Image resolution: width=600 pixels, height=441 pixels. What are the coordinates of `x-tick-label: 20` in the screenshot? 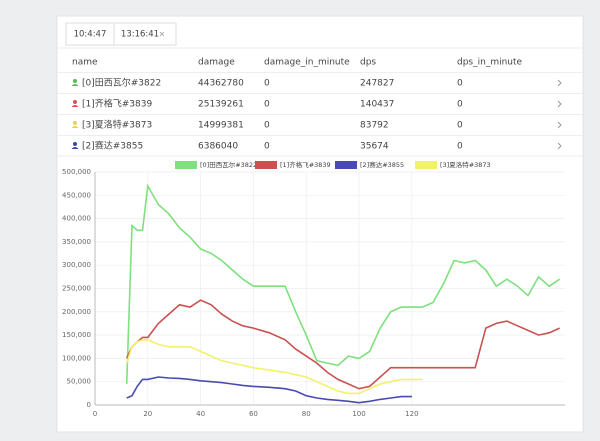 It's located at (147, 414).